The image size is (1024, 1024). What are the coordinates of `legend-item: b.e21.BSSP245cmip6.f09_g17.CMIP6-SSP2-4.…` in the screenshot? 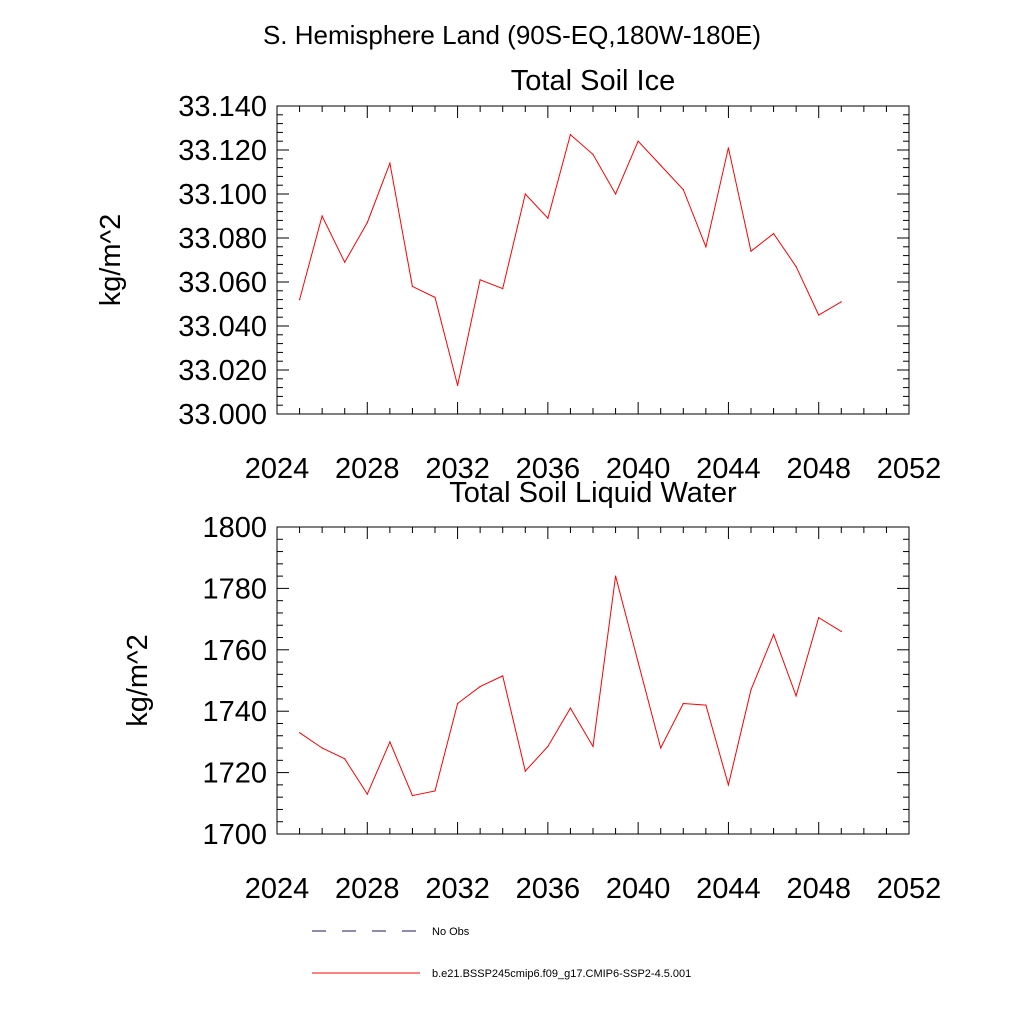 It's located at (501, 974).